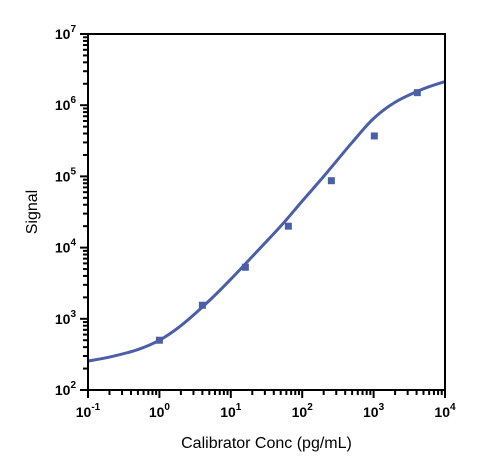  Describe the element at coordinates (32, 212) in the screenshot. I see `y-axis-title: Signal` at that location.